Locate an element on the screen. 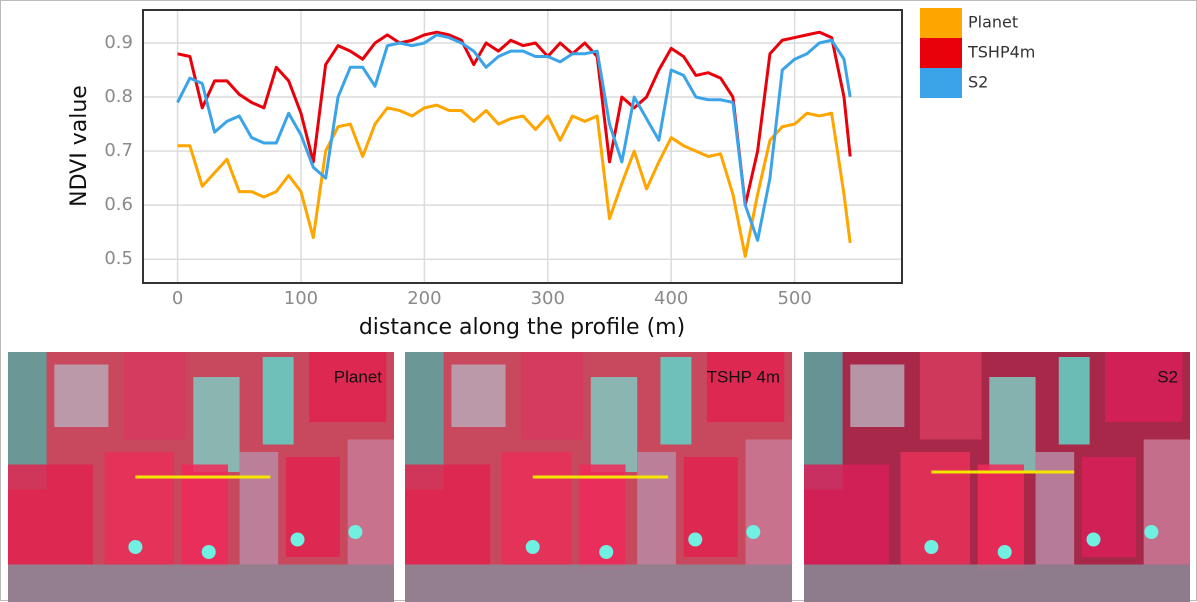 The height and width of the screenshot is (602, 1197). image-panel: TSHP 4m is located at coordinates (598, 477).